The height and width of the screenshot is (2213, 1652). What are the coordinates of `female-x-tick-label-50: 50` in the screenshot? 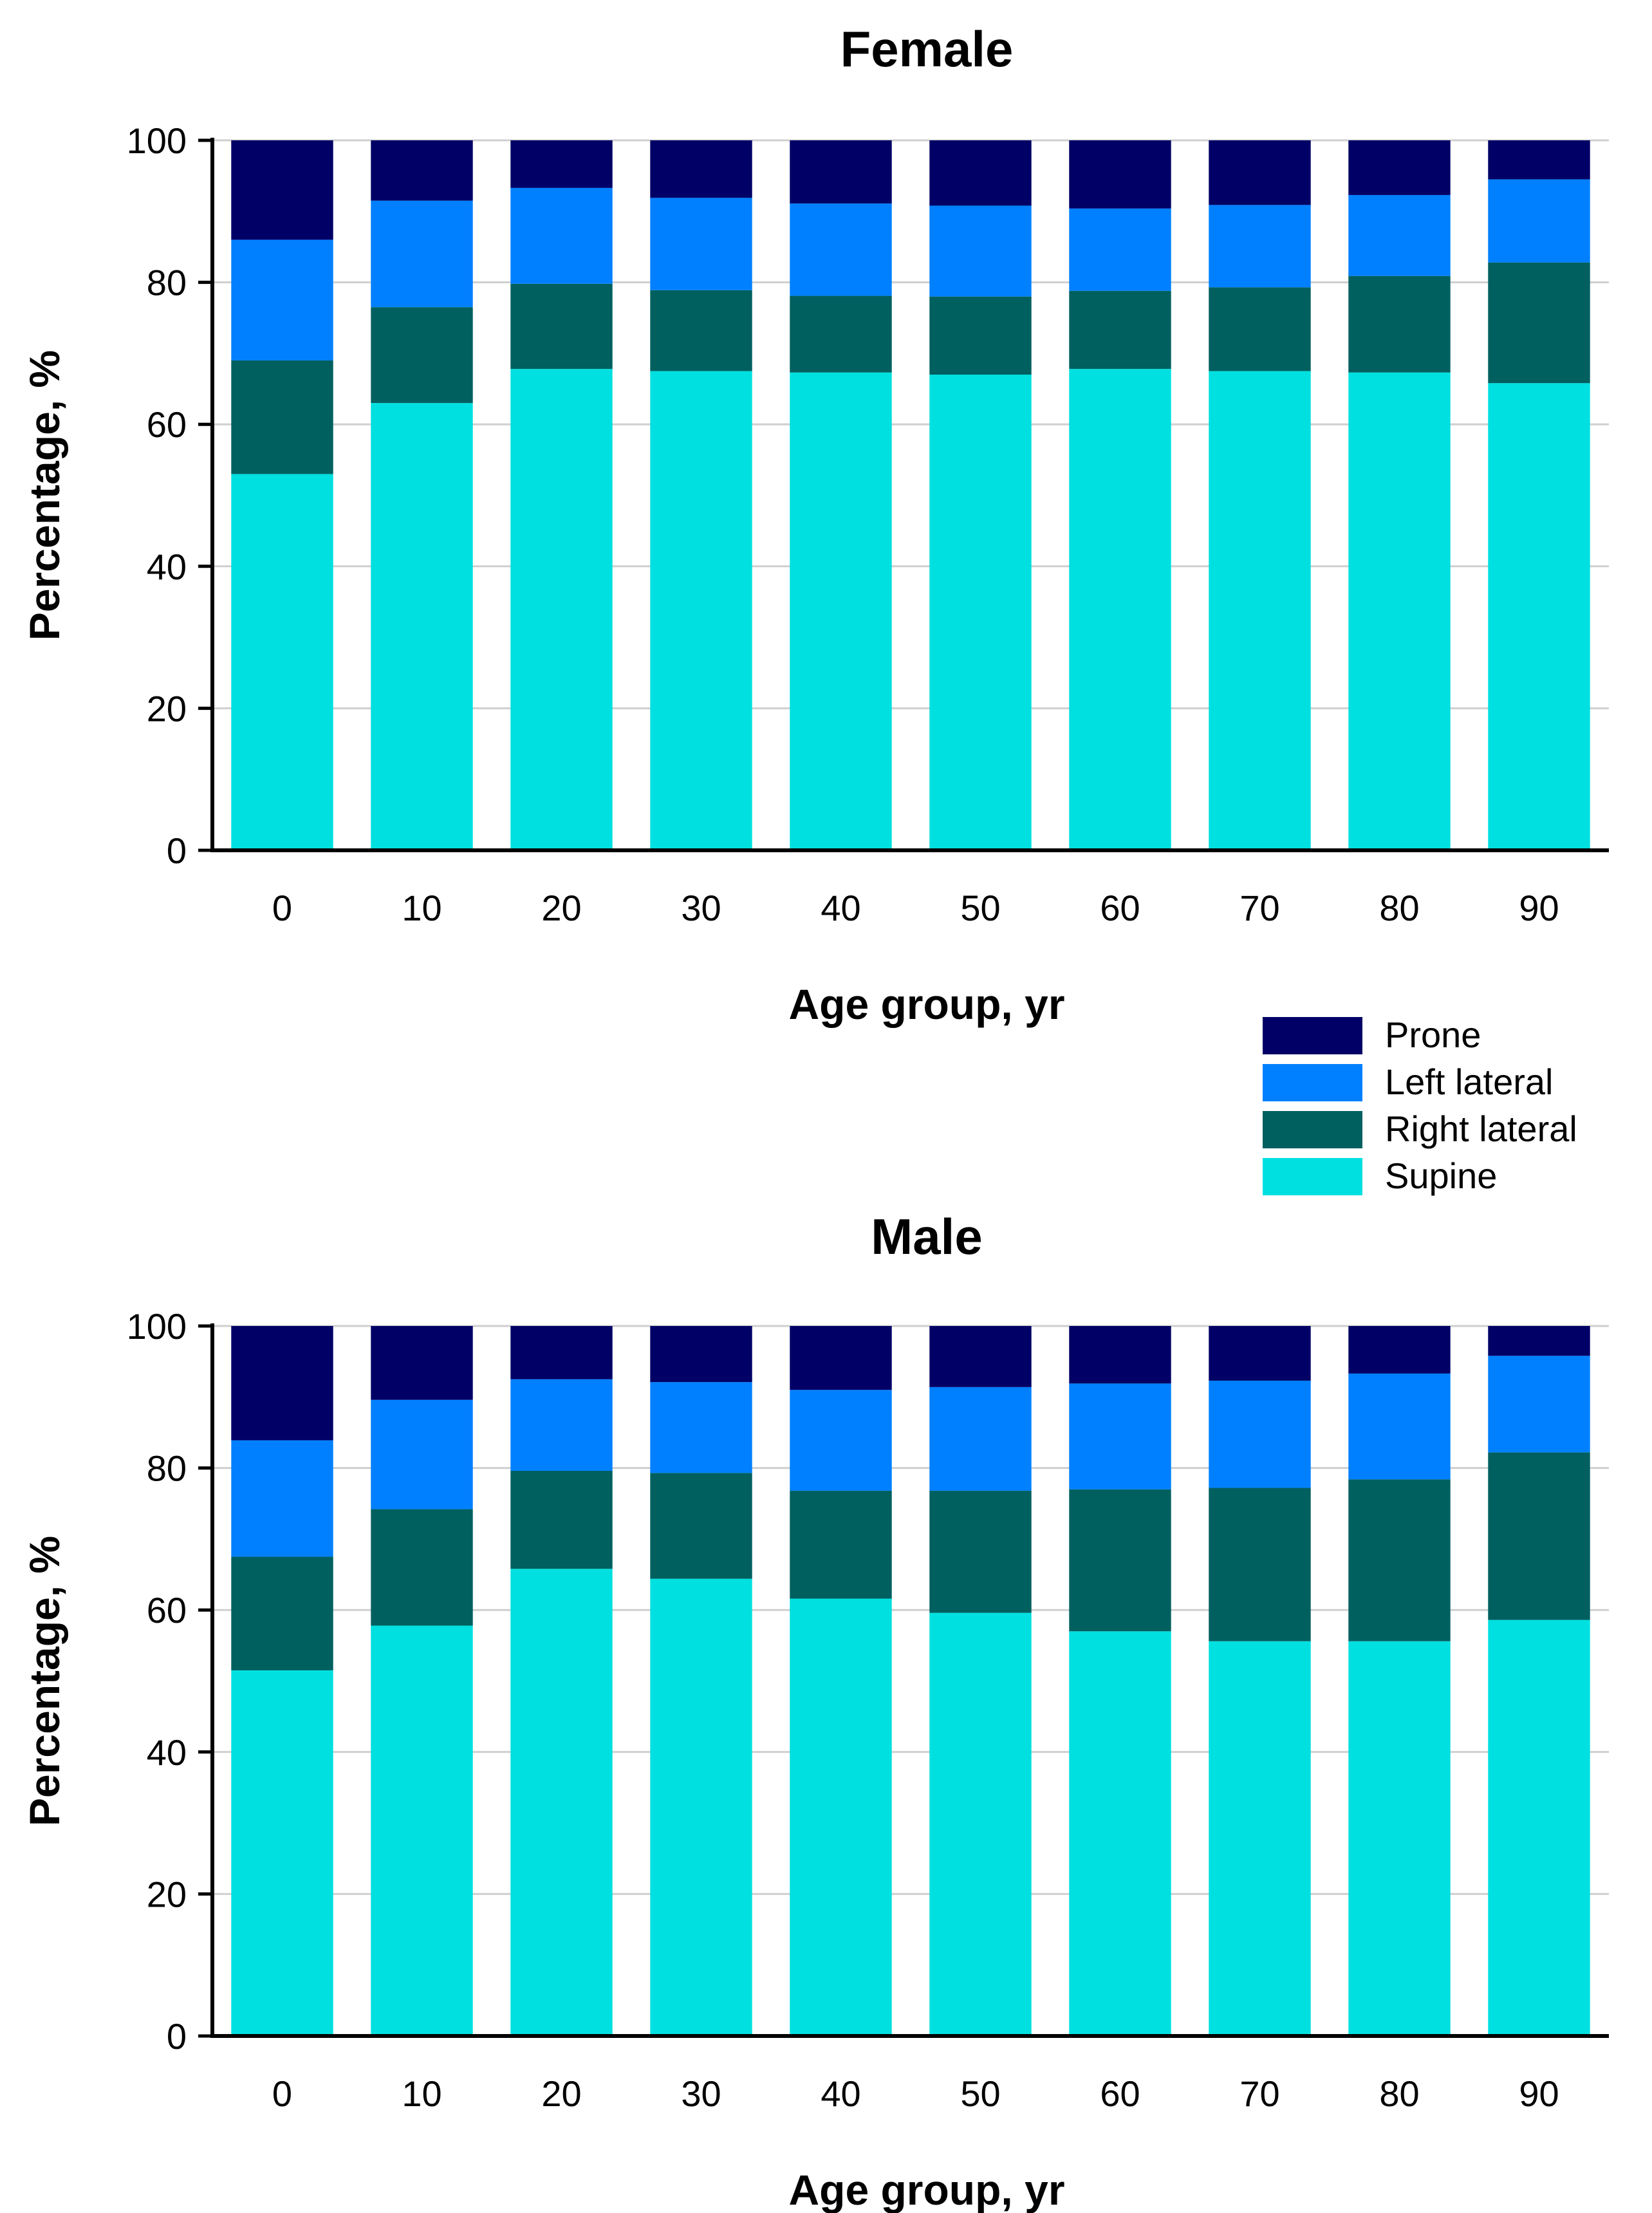 It's located at (980, 908).